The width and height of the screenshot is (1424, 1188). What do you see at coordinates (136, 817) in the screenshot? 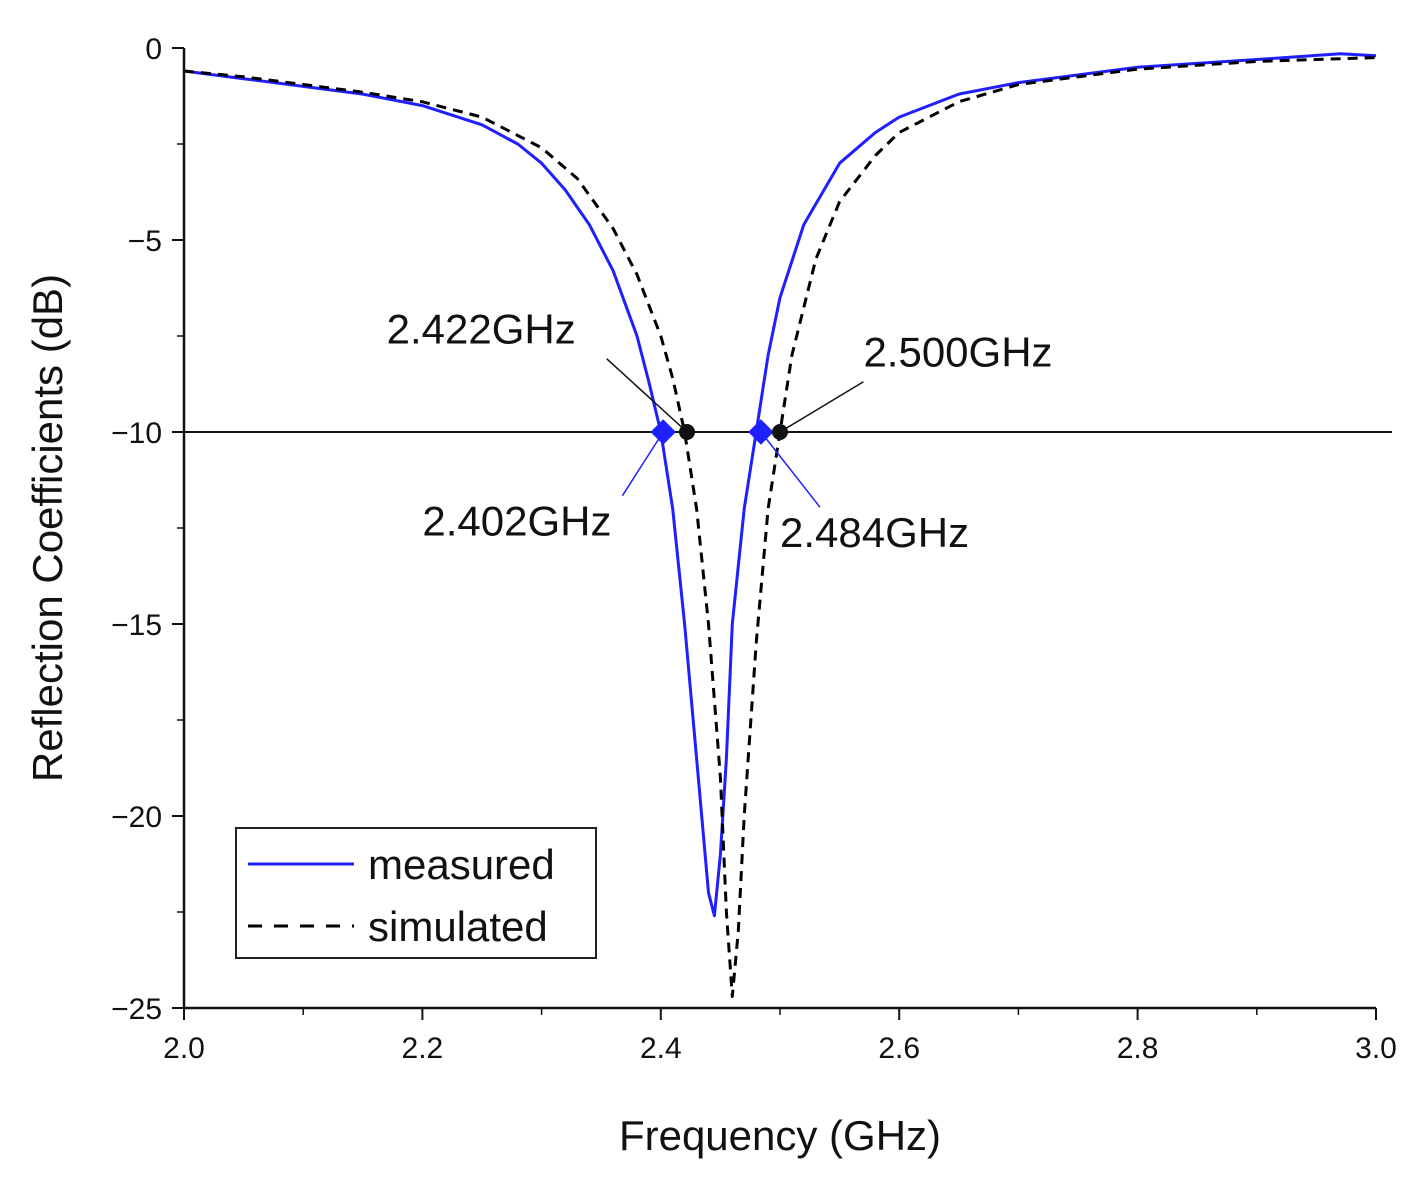
I see `y-tick-label-4: −20` at bounding box center [136, 817].